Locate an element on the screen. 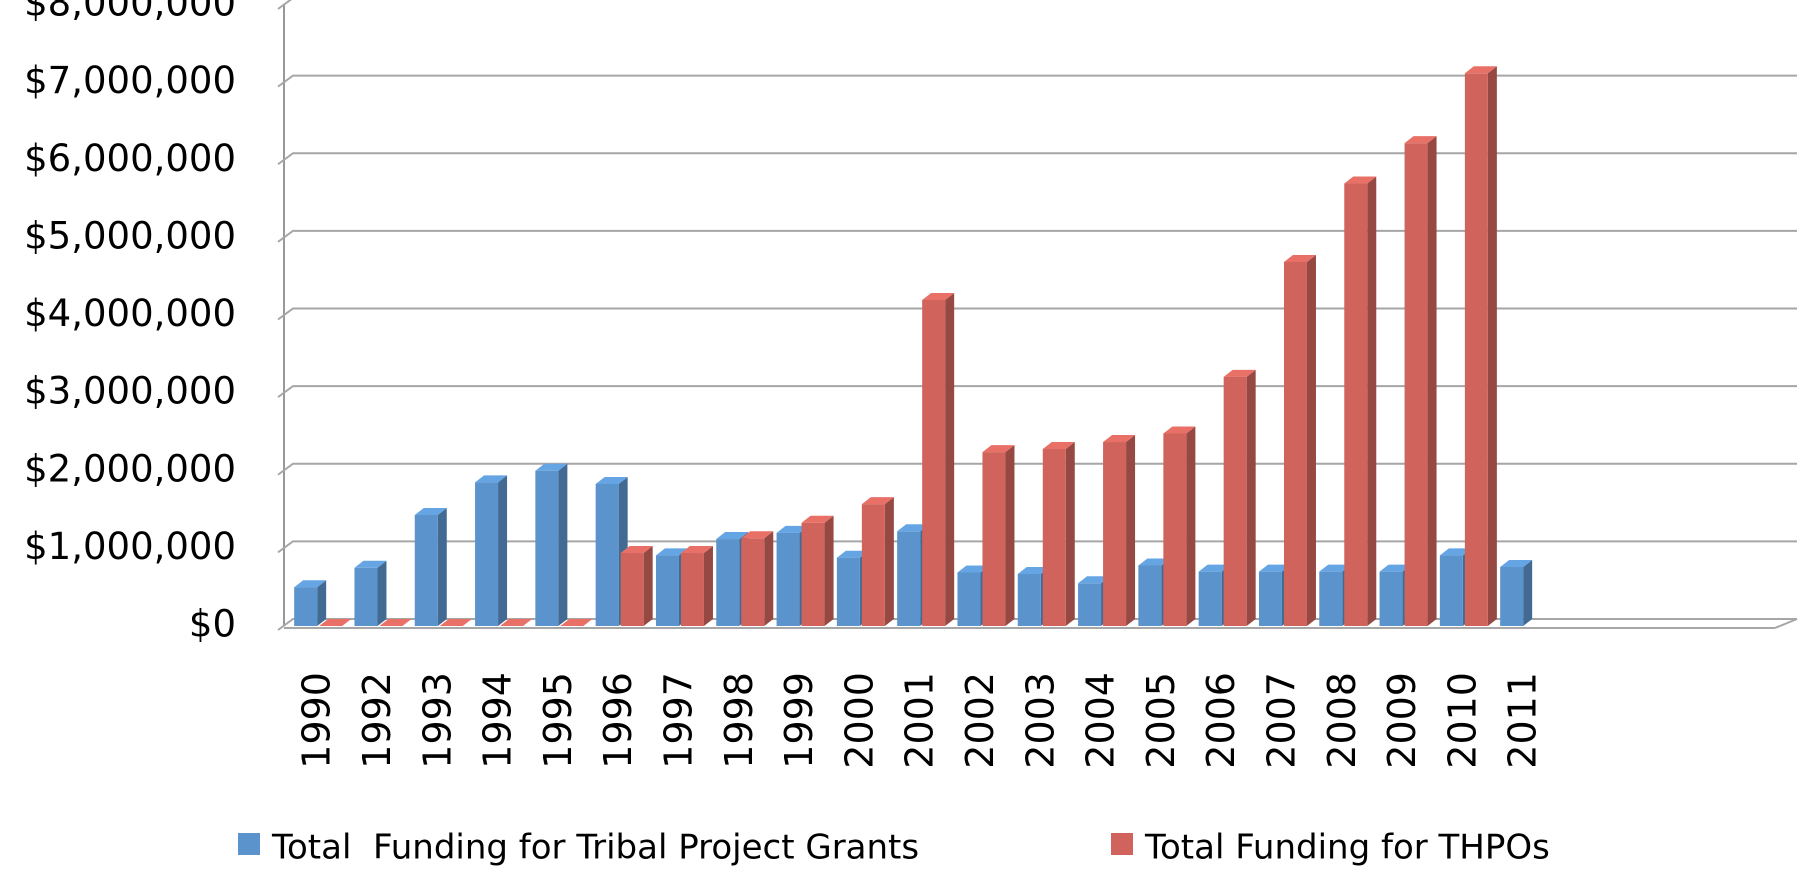 The width and height of the screenshot is (1818, 874). y-tick-label: $0 is located at coordinates (212, 624).